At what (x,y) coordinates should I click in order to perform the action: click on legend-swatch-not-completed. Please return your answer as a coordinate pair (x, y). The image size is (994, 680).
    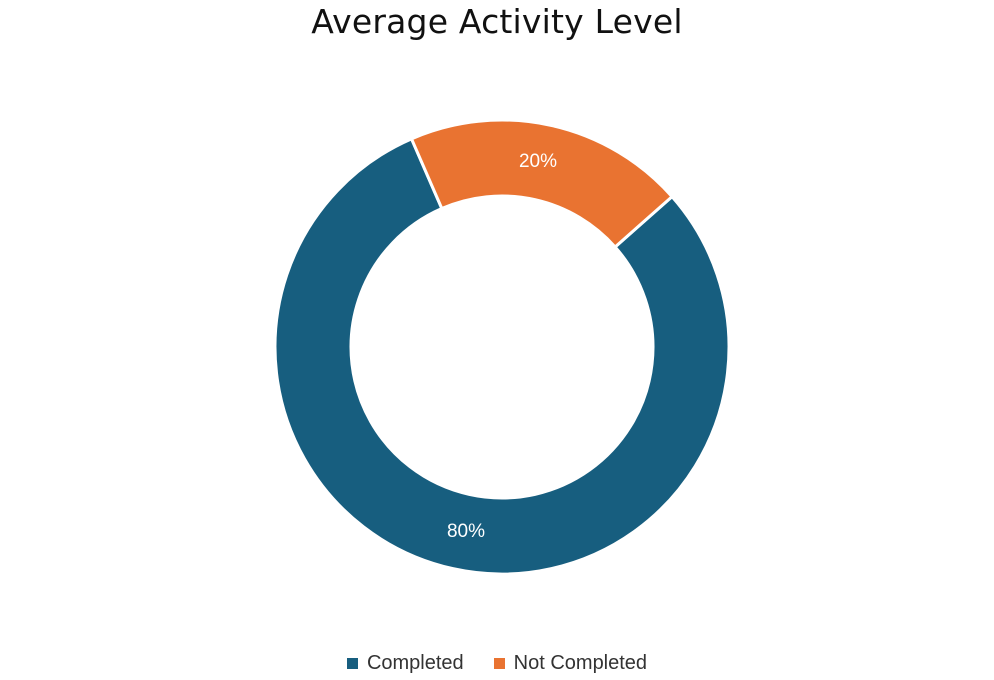
    Looking at the image, I should click on (499, 663).